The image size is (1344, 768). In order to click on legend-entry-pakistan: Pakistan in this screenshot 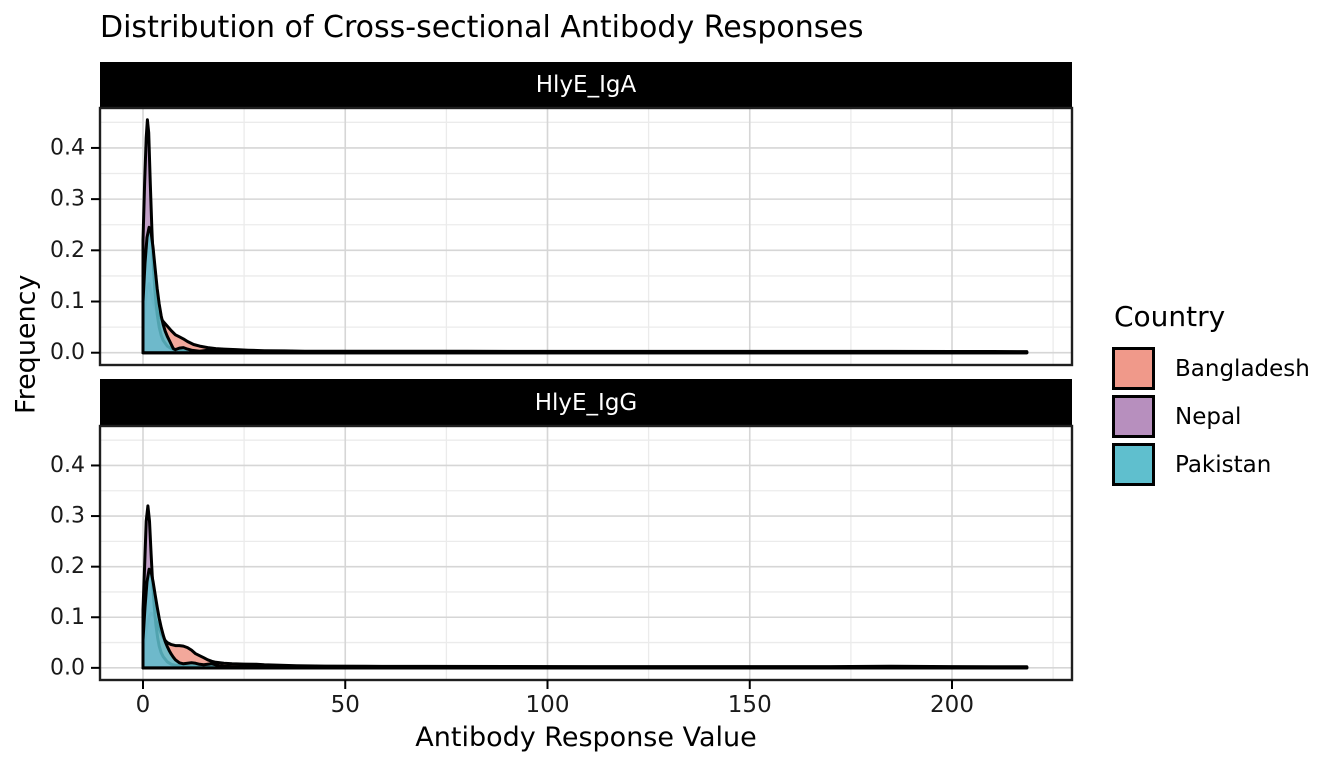, I will do `click(1211, 464)`.